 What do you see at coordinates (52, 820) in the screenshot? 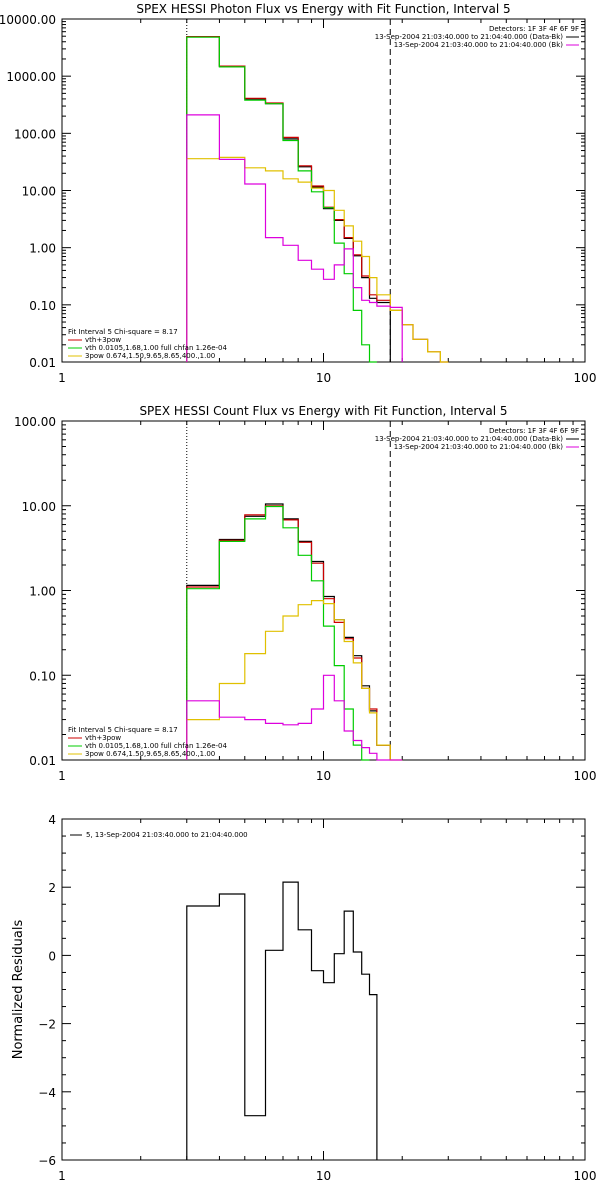
I see `y-tick-label: 4` at bounding box center [52, 820].